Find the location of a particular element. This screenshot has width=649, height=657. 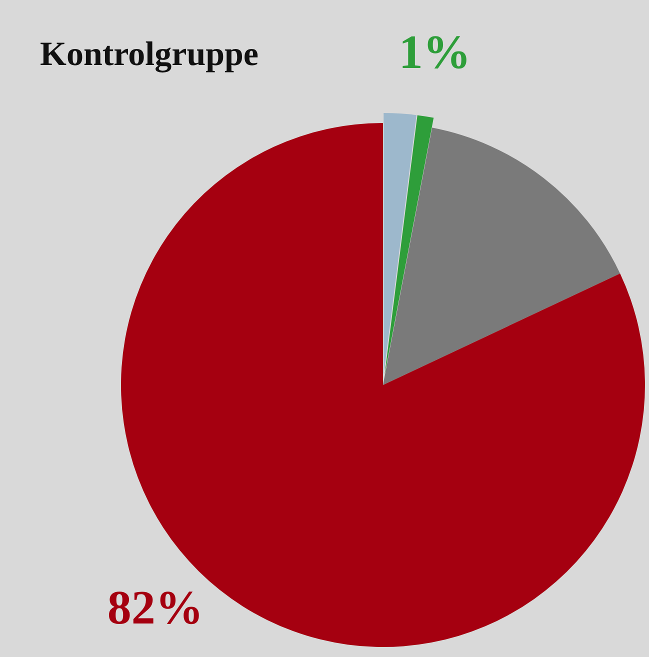

data-label: 1% is located at coordinates (434, 53).